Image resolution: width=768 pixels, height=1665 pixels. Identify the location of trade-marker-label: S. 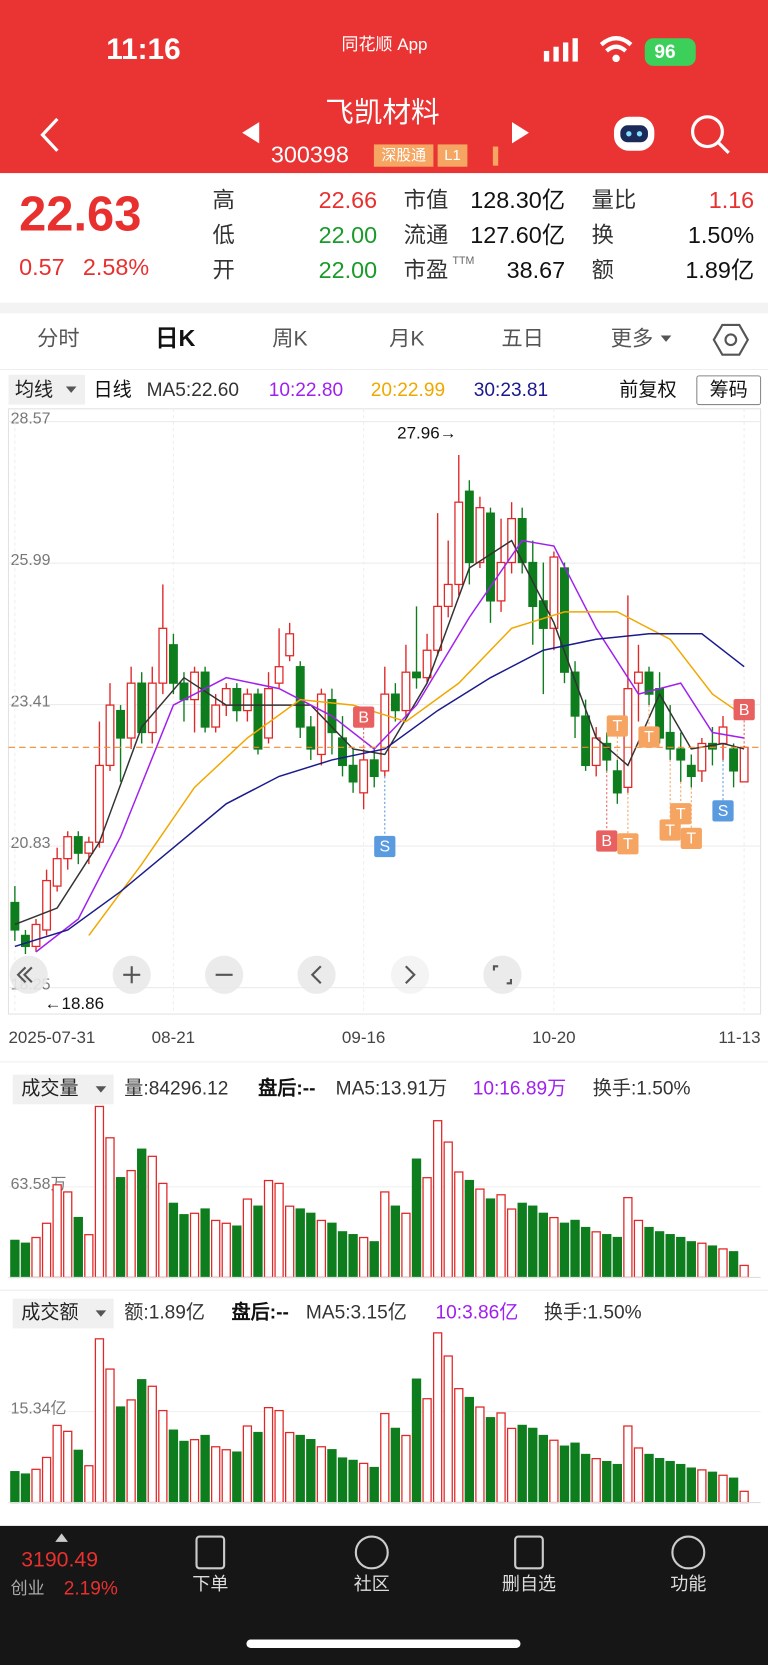
(723, 811).